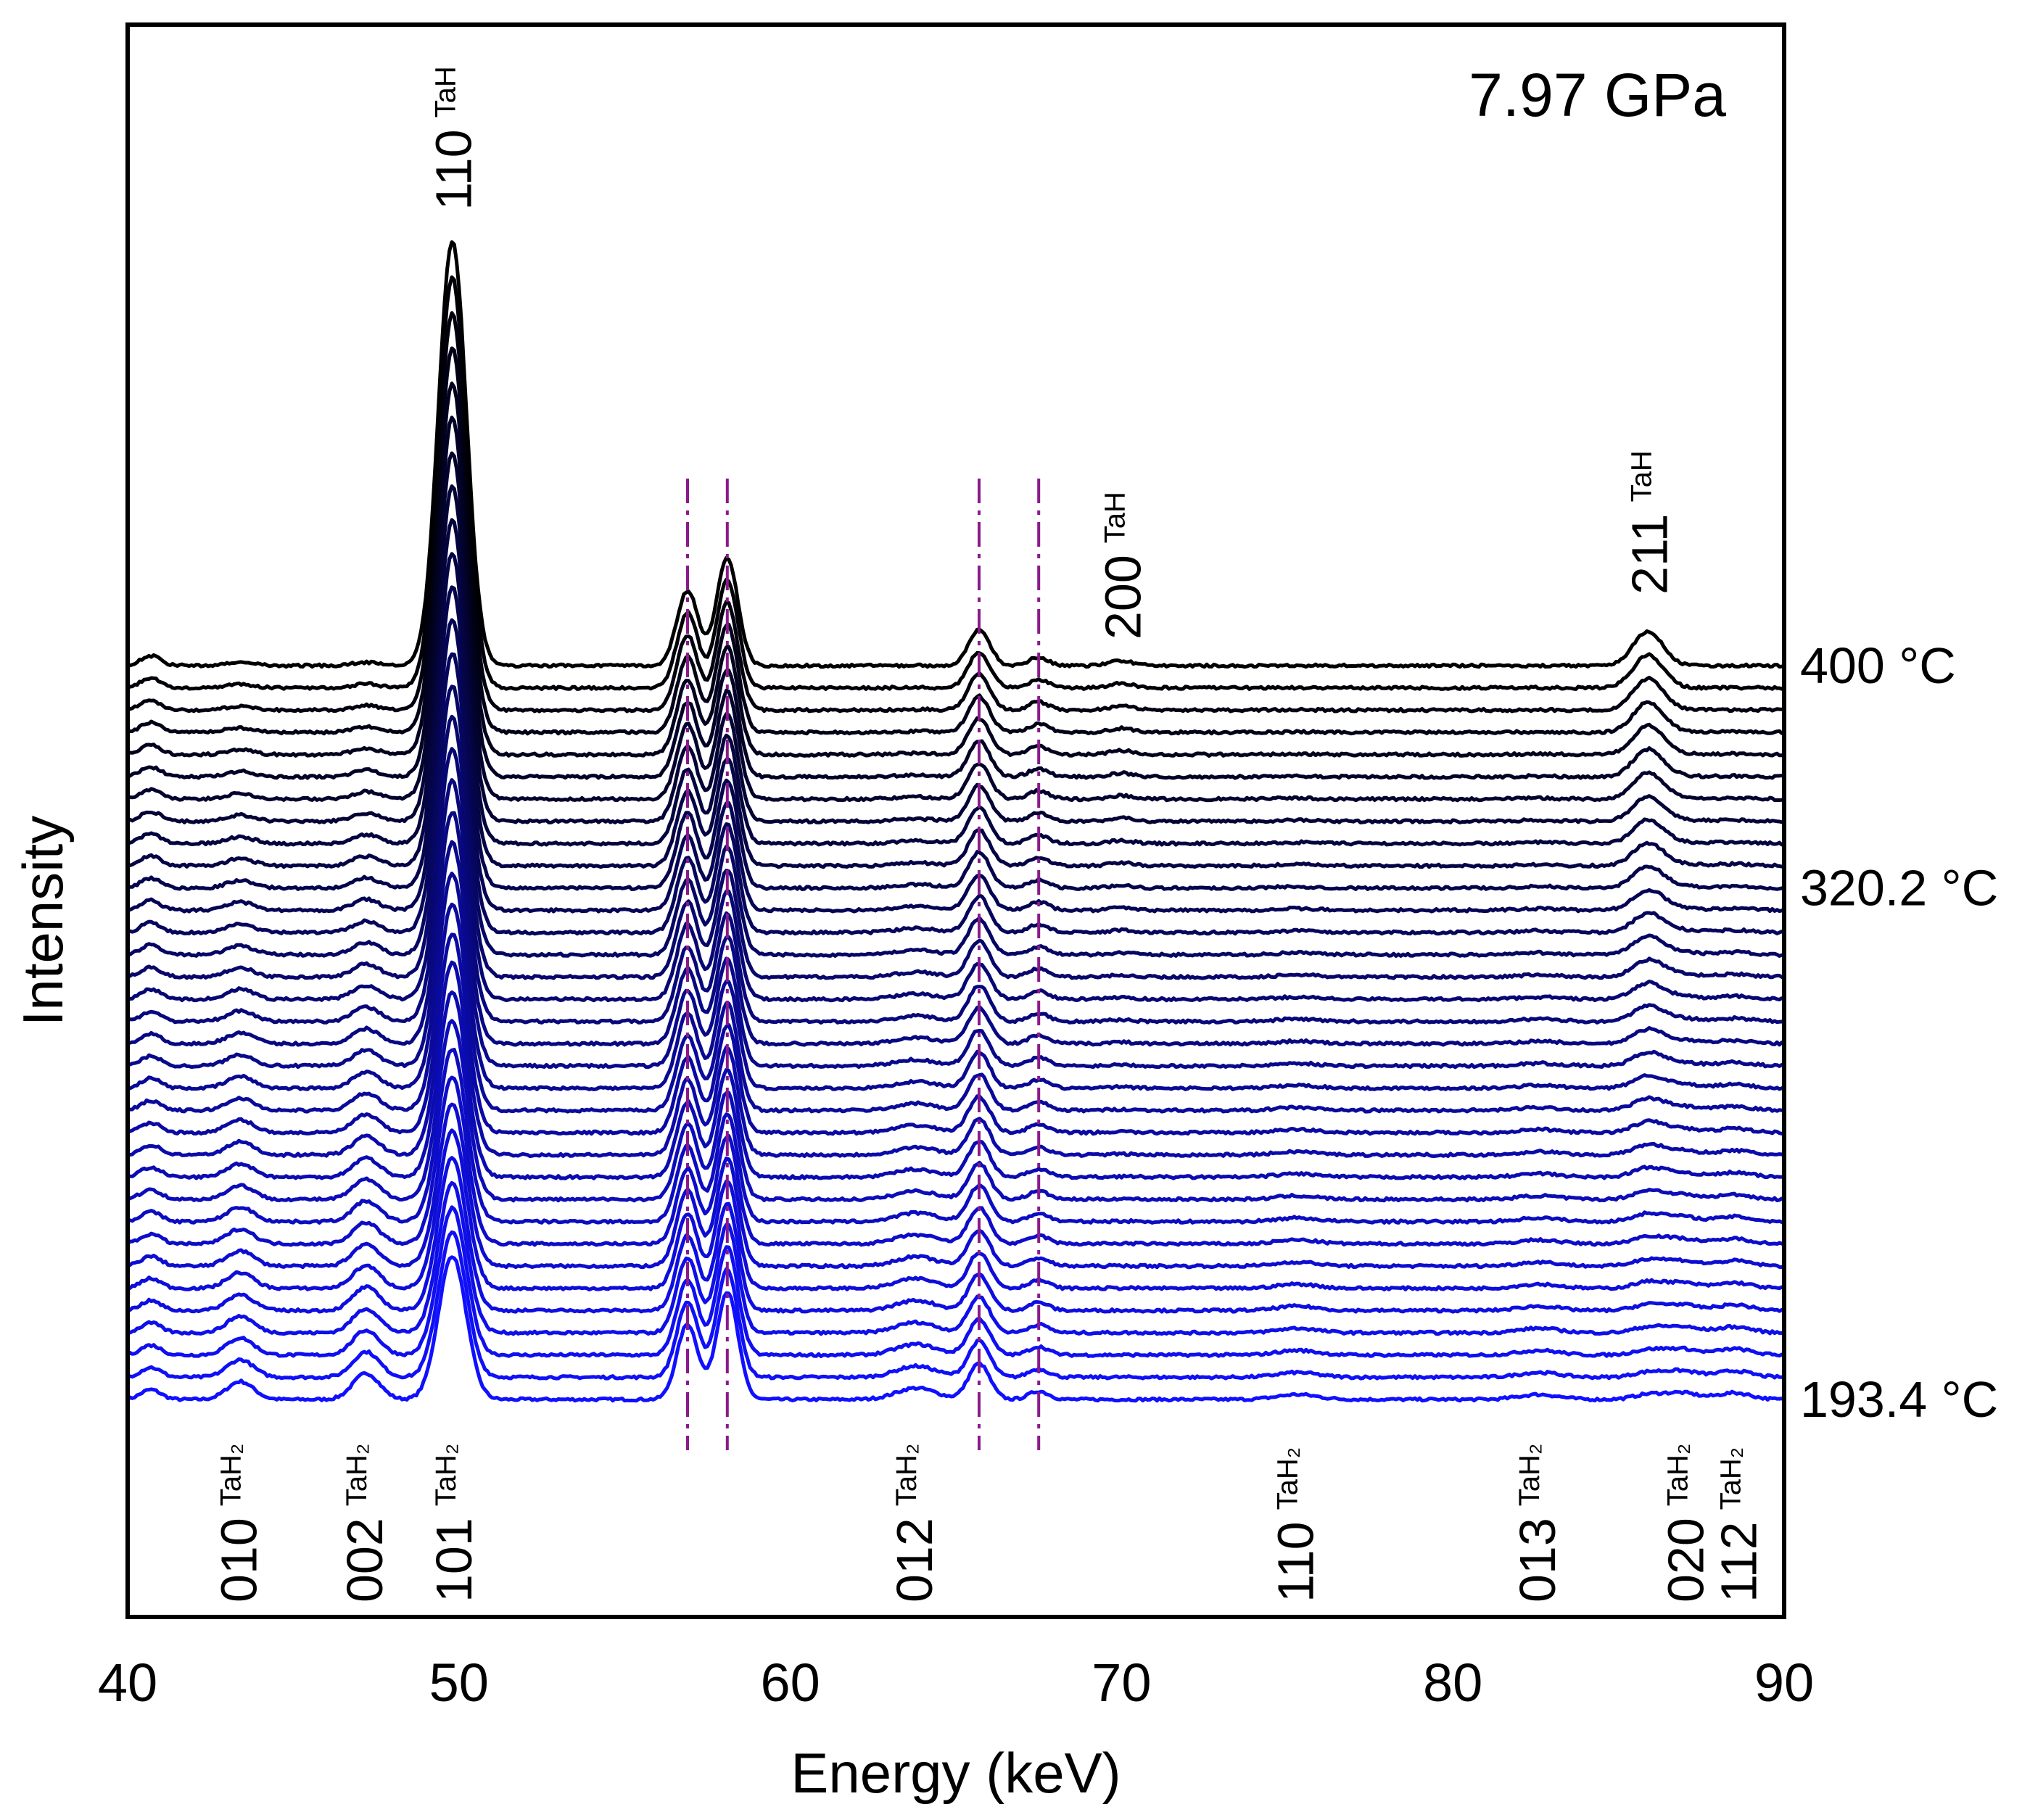 Image resolution: width=2030 pixels, height=1820 pixels. What do you see at coordinates (454, 138) in the screenshot?
I see `tah-peak-label-110: 110TaH` at bounding box center [454, 138].